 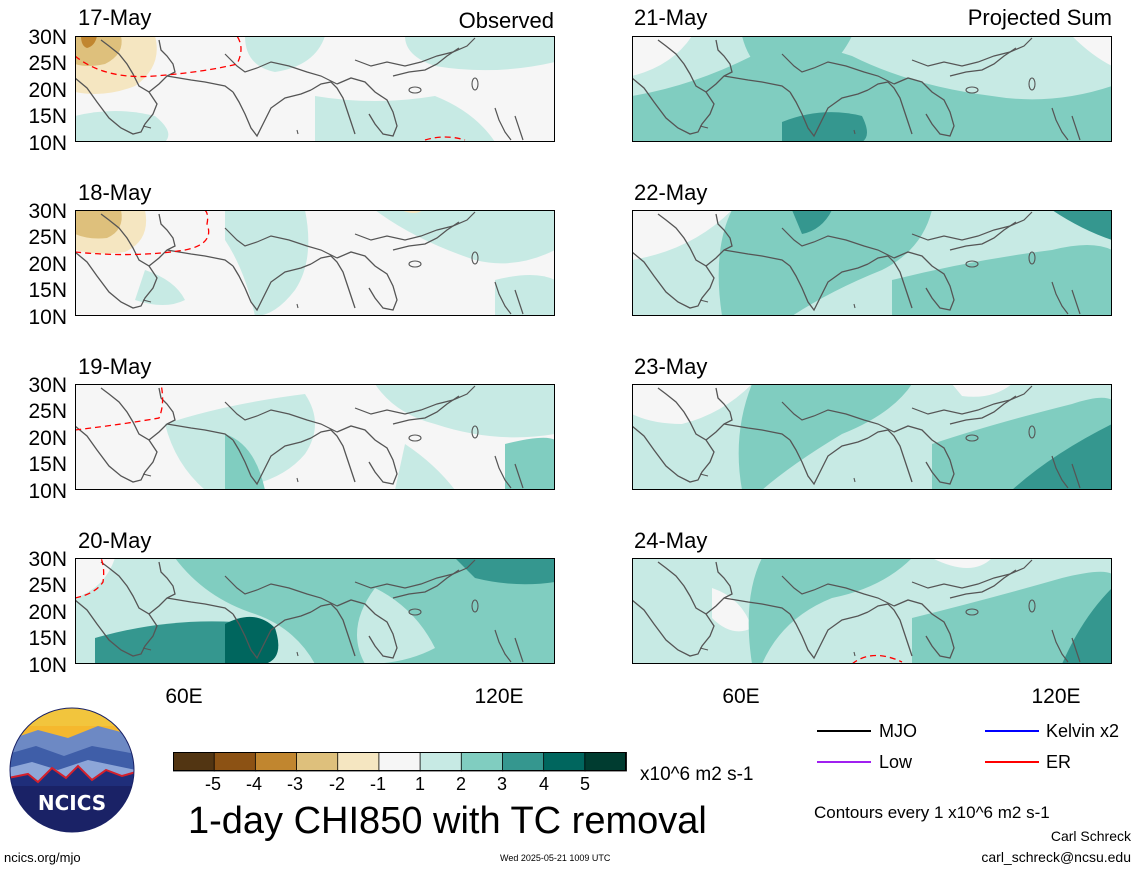 I want to click on legend-label-kelvin: Kelvin x2, so click(x=1083, y=731).